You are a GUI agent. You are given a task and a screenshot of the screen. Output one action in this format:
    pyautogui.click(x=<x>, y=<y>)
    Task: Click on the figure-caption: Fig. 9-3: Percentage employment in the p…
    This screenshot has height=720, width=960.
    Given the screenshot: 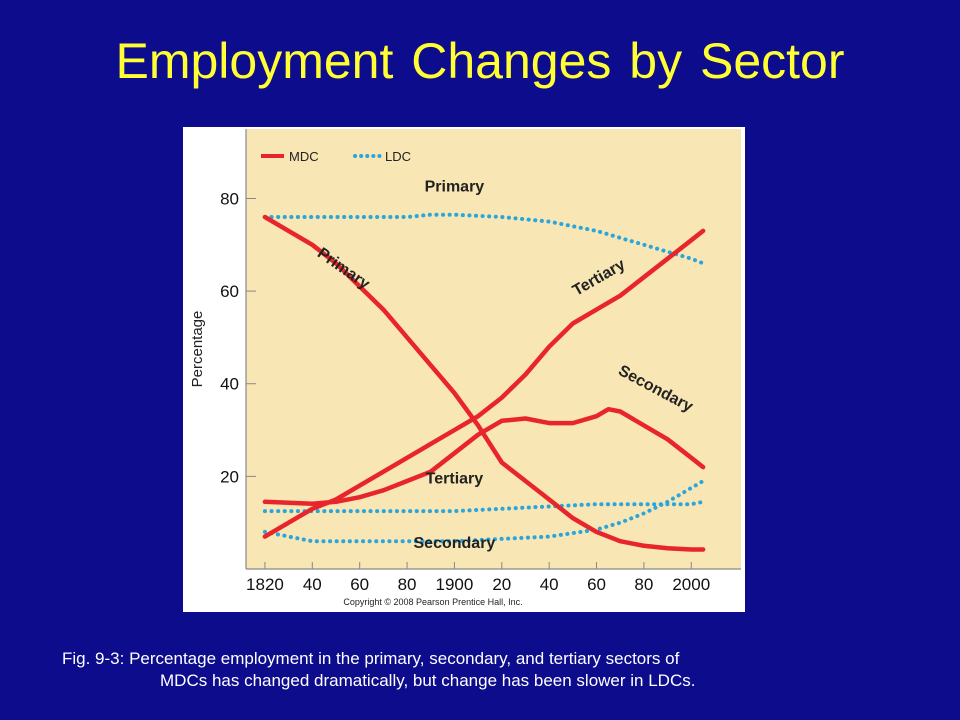 What is the action you would take?
    pyautogui.click(x=502, y=670)
    